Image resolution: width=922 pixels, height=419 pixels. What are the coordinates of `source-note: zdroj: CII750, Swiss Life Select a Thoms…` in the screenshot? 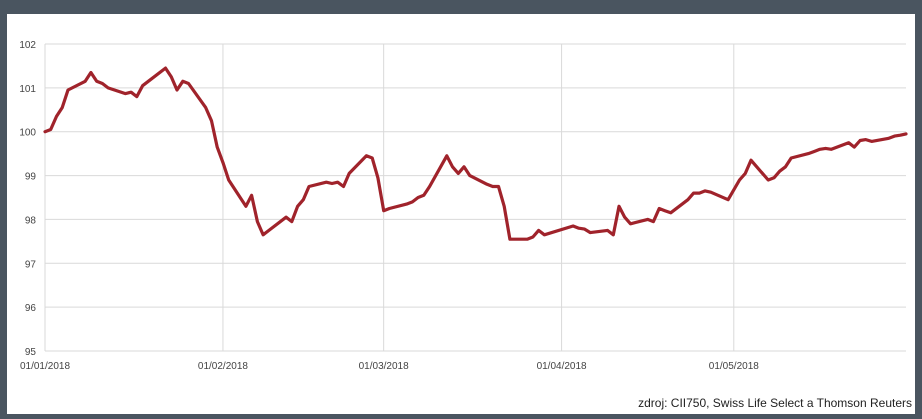 It's located at (775, 403).